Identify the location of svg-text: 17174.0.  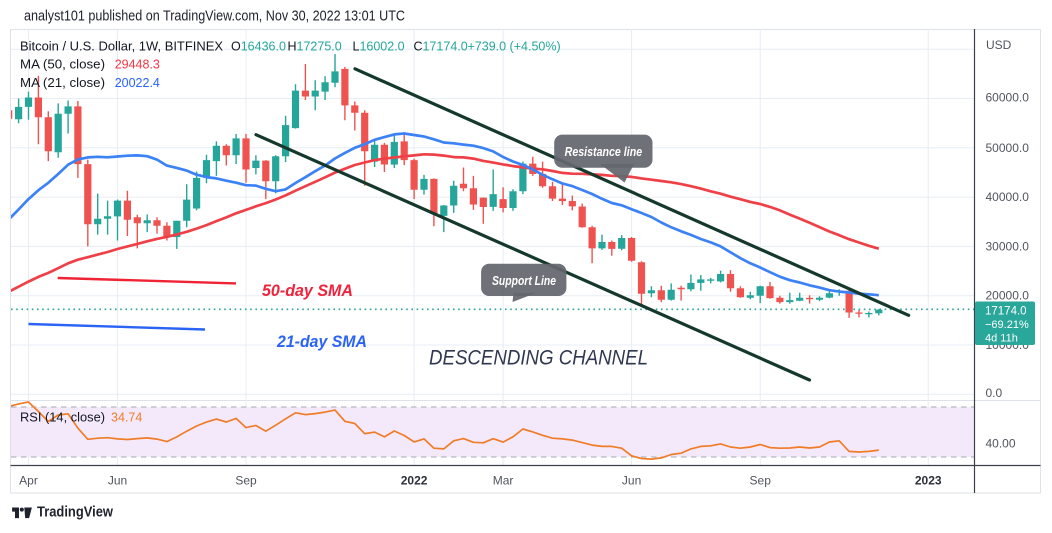
(1006, 312).